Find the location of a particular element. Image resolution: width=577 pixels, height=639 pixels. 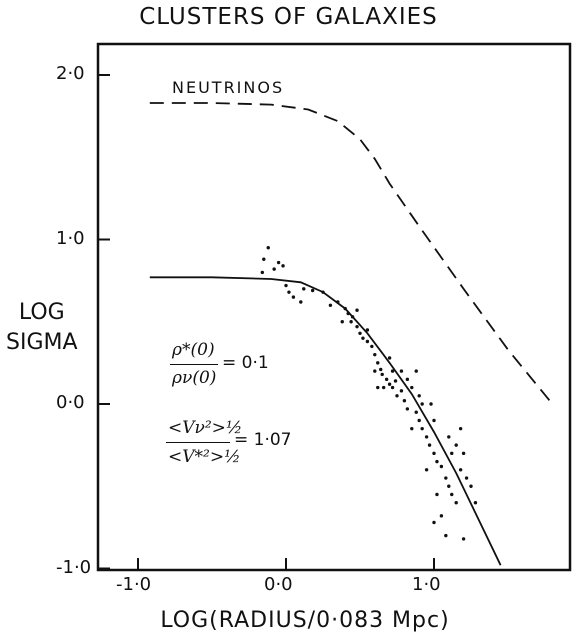

y-axis-label-line1: LOG is located at coordinates (41, 312).